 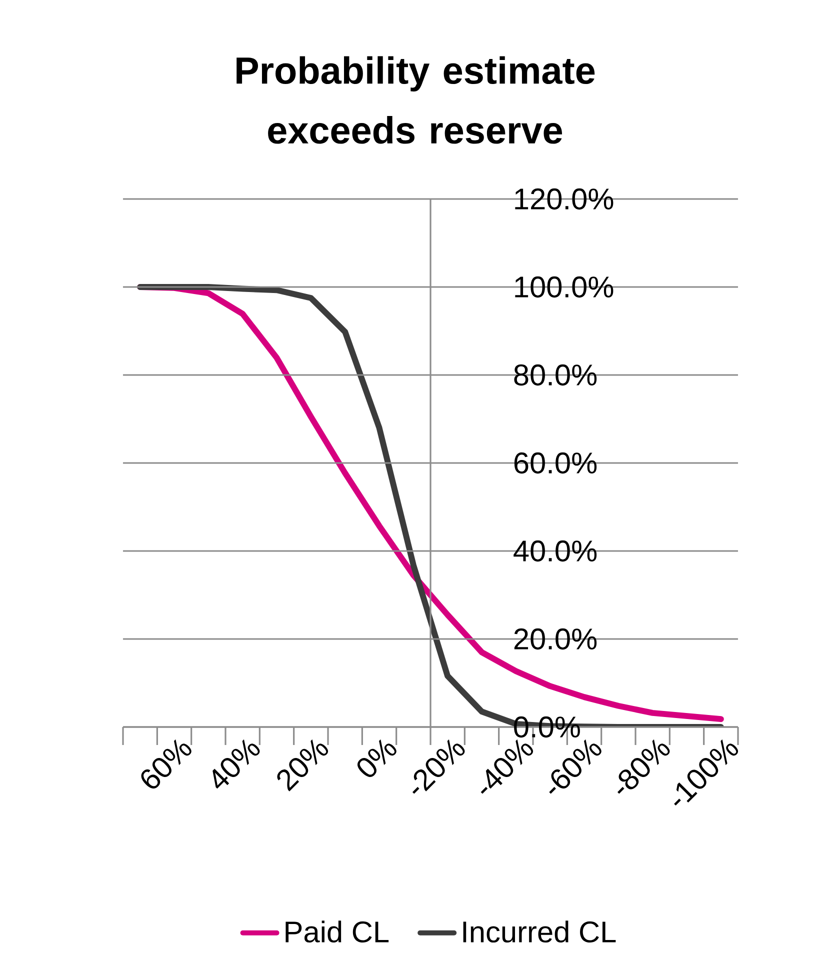 I want to click on y-tick-label: 120.0%, so click(x=564, y=199).